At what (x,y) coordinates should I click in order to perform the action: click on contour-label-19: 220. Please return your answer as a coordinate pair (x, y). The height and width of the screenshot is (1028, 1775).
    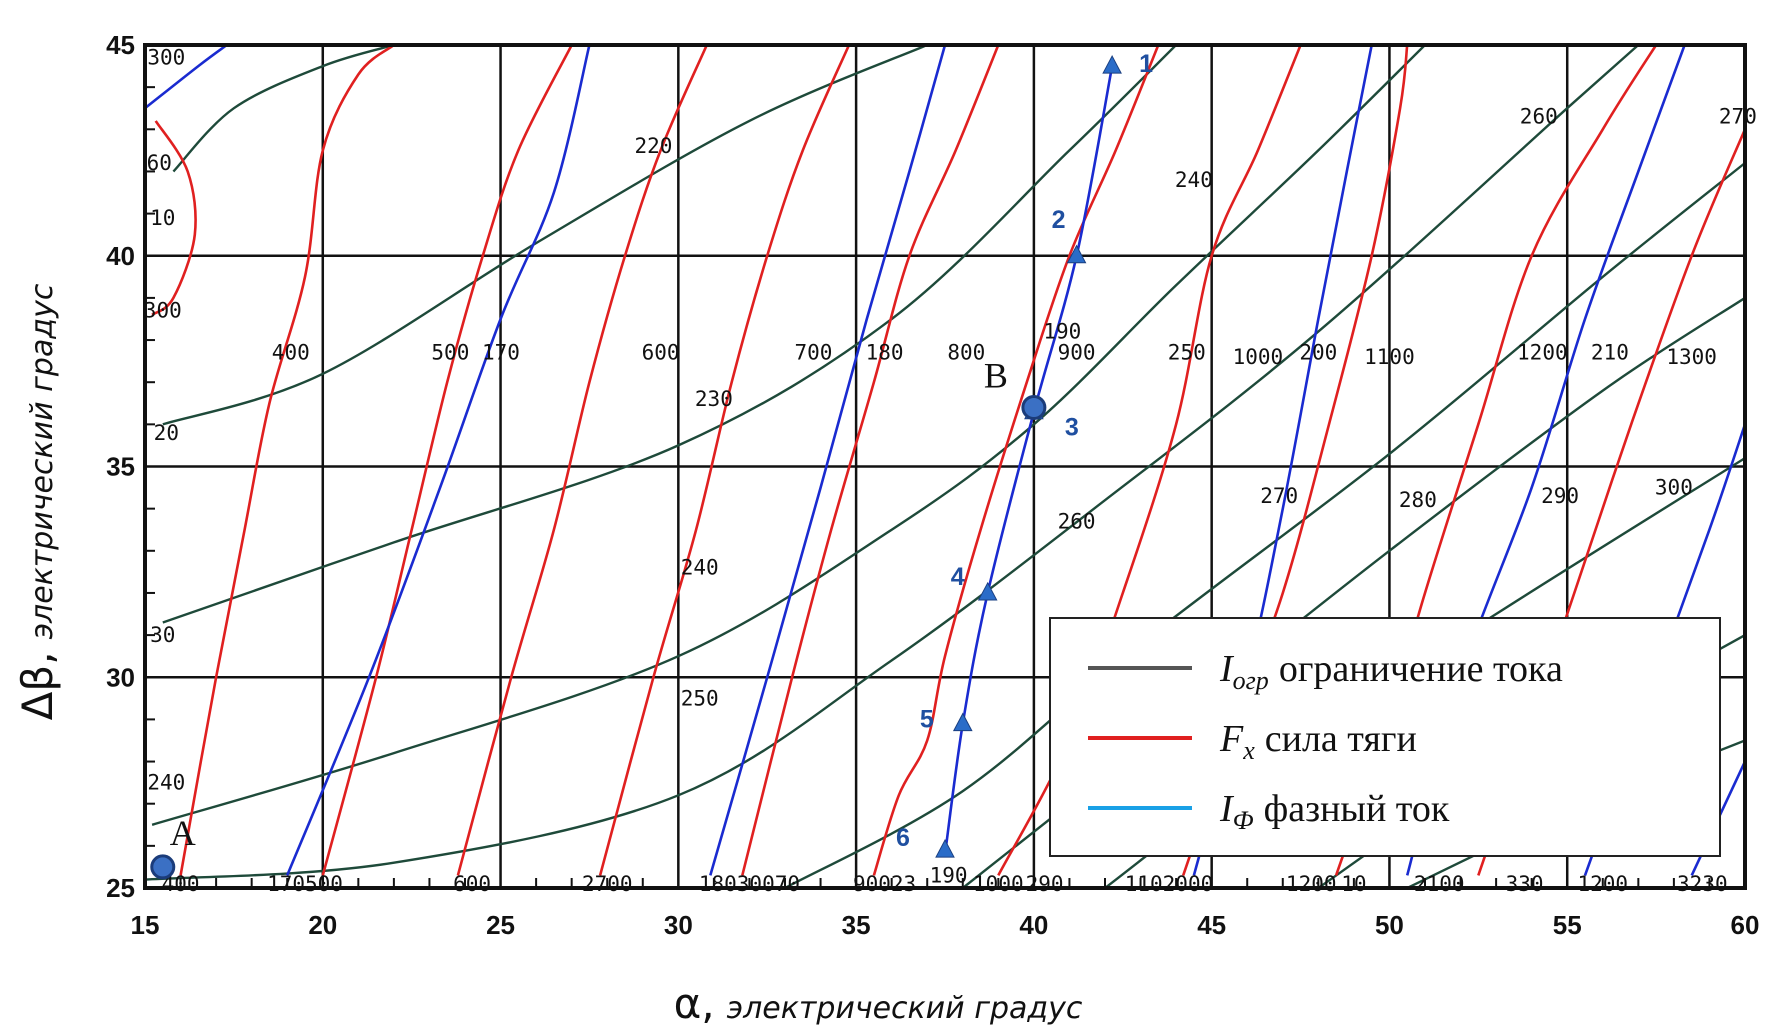
    Looking at the image, I should click on (653, 146).